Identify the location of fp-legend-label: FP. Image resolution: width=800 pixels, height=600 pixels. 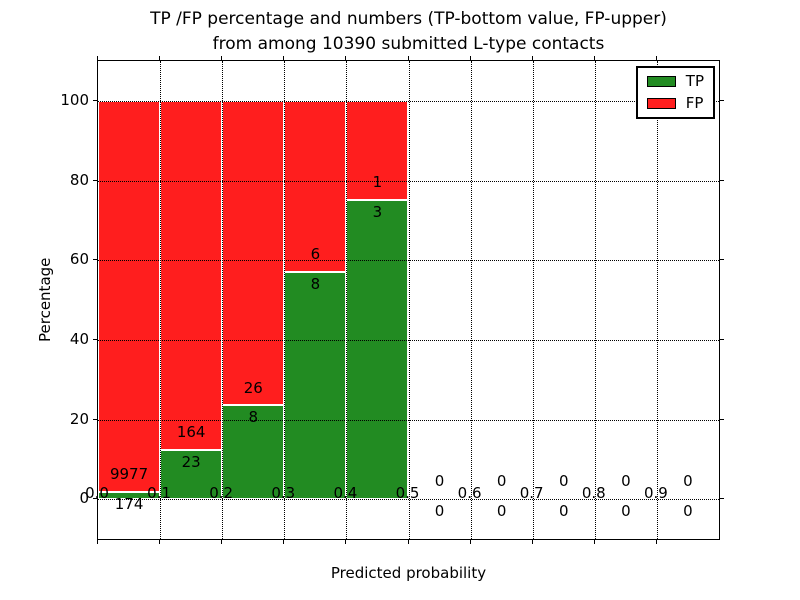
(694, 103).